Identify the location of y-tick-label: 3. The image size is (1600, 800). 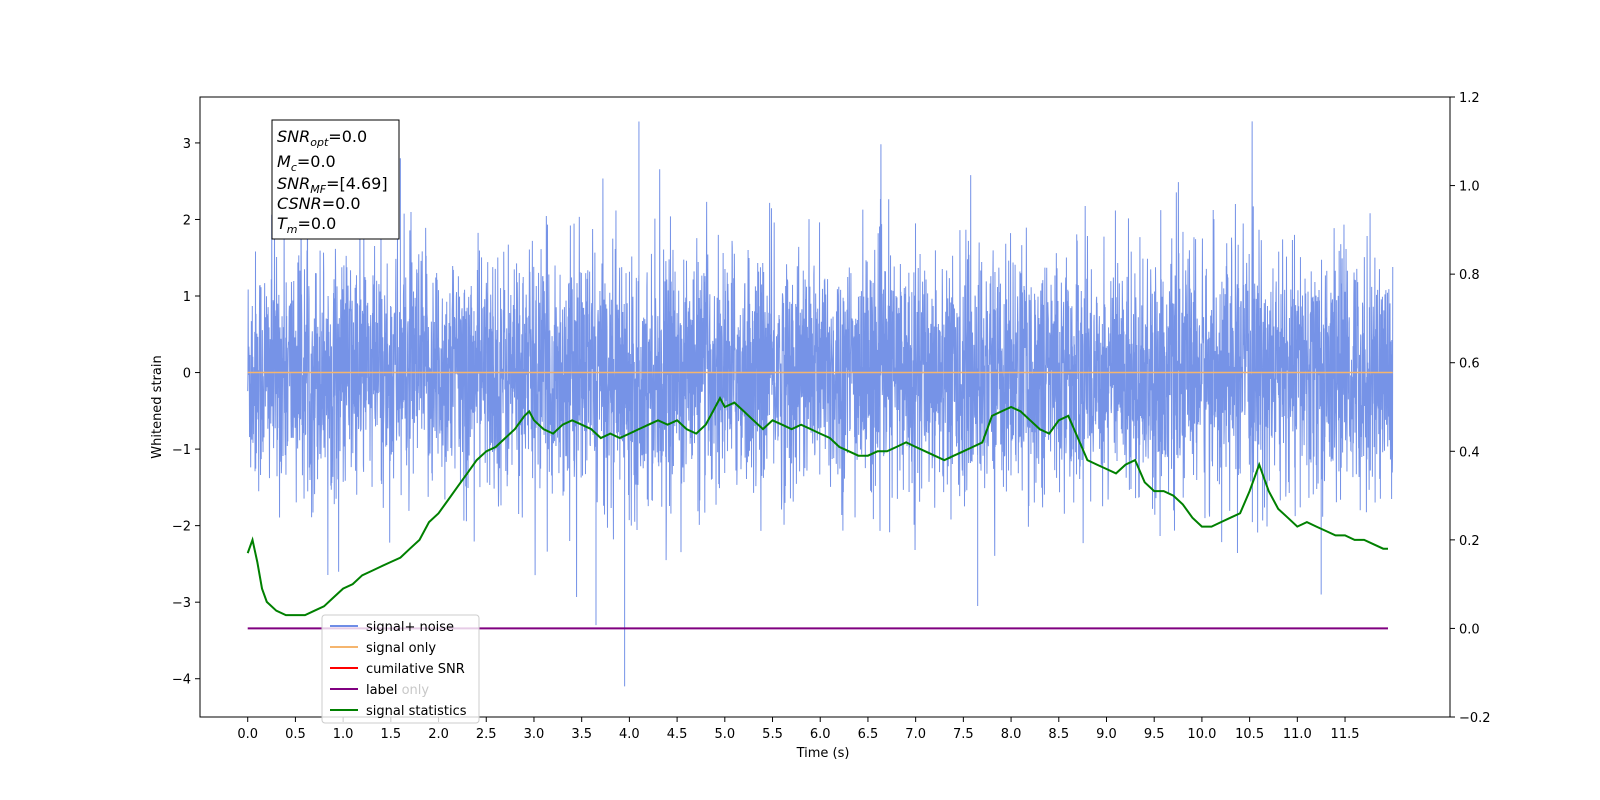
(187, 144).